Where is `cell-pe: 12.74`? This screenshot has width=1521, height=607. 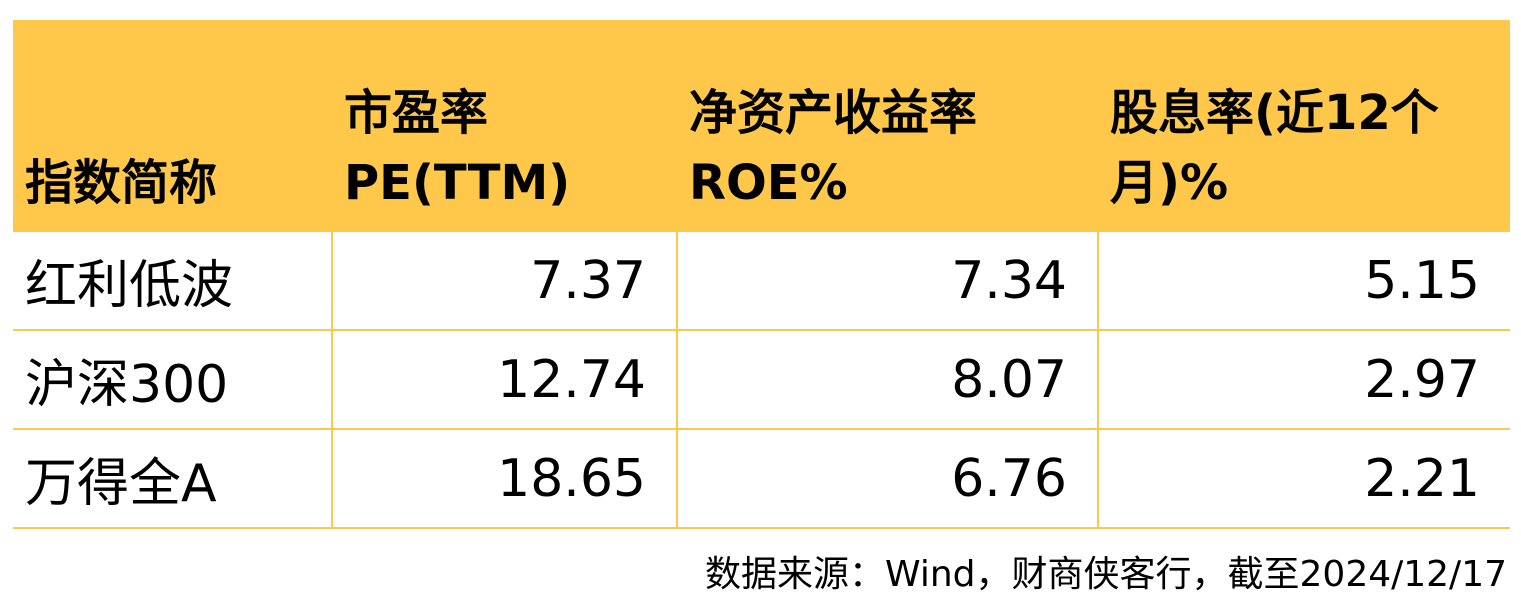 cell-pe: 12.74 is located at coordinates (504, 379).